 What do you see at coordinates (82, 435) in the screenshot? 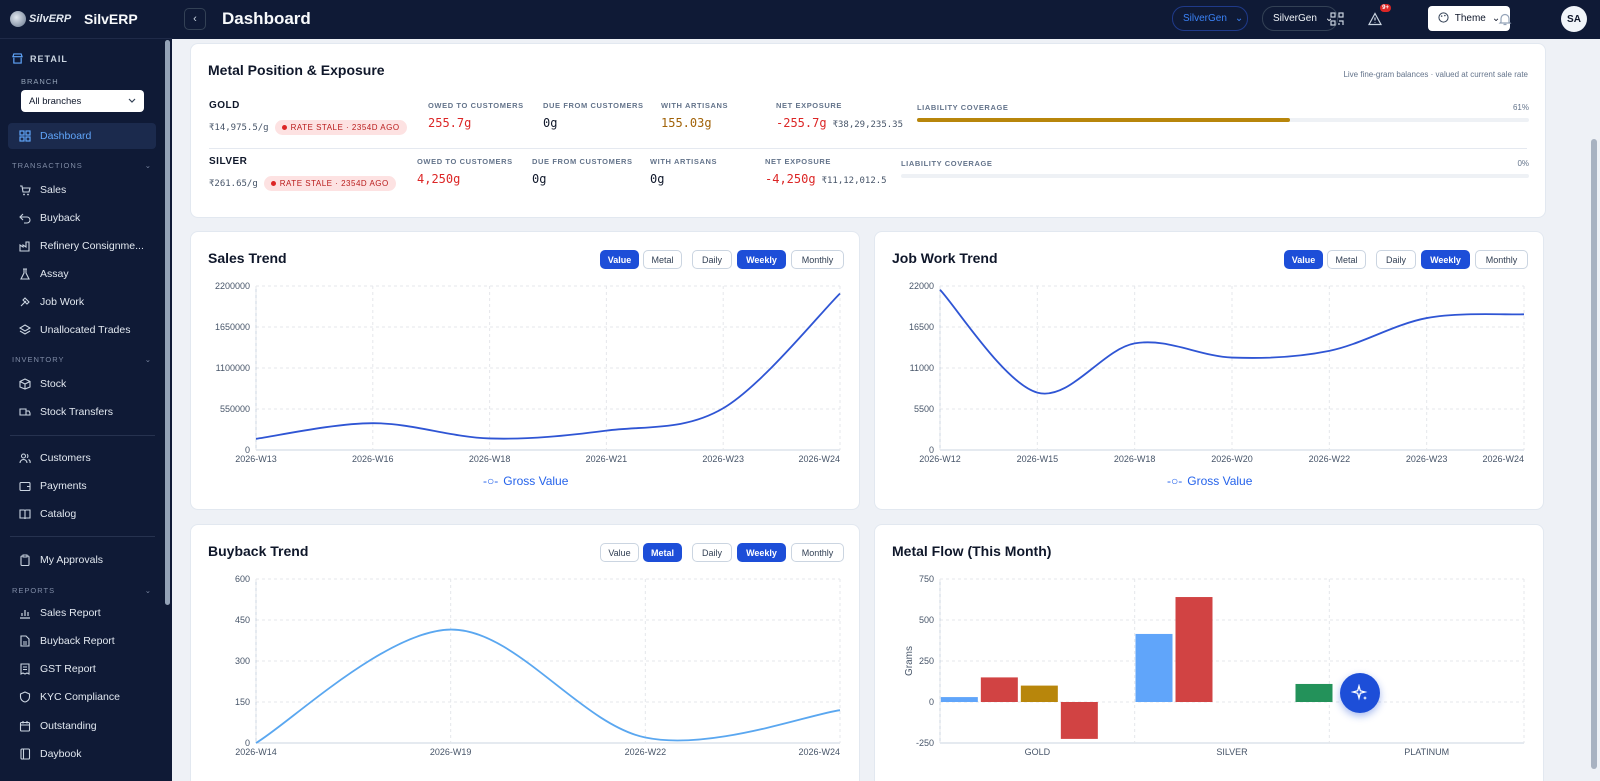
I see `sidebar-divider` at bounding box center [82, 435].